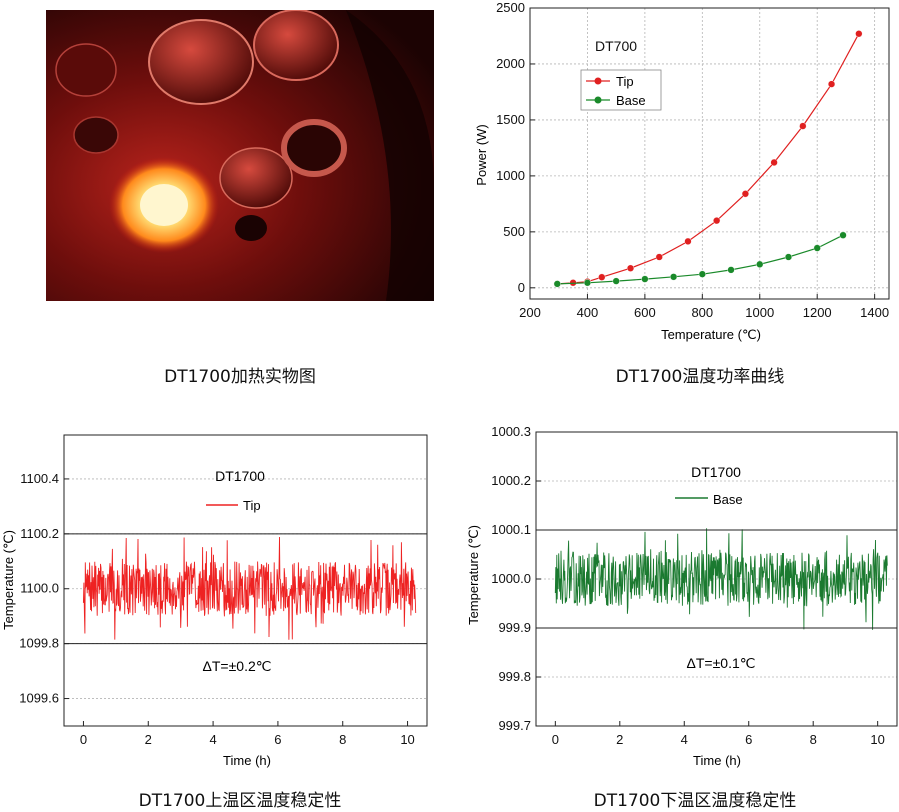 The height and width of the screenshot is (812, 899). I want to click on power-series, so click(708, 159).